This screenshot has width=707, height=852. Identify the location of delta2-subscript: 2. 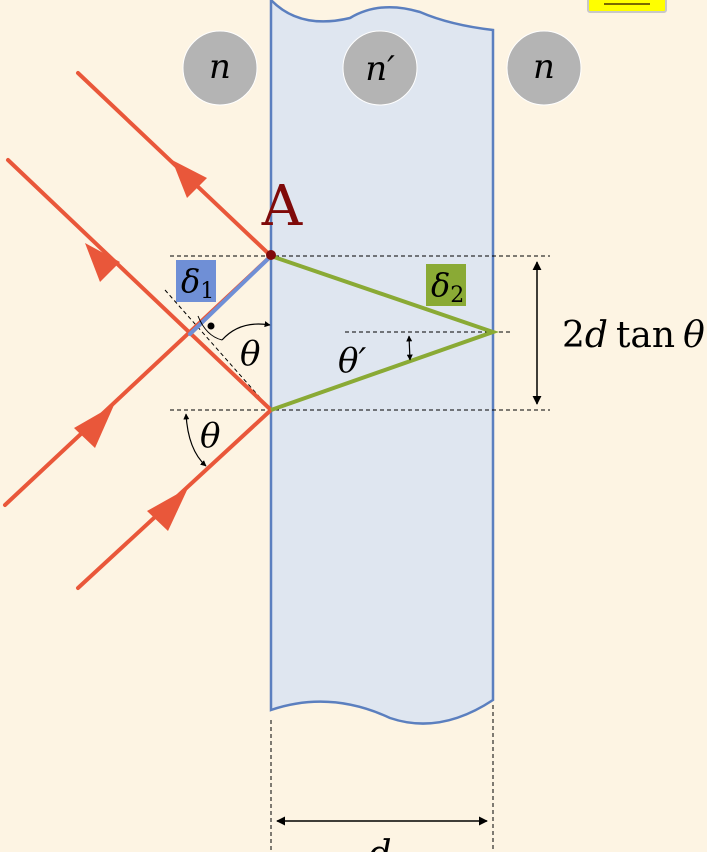
(457, 295).